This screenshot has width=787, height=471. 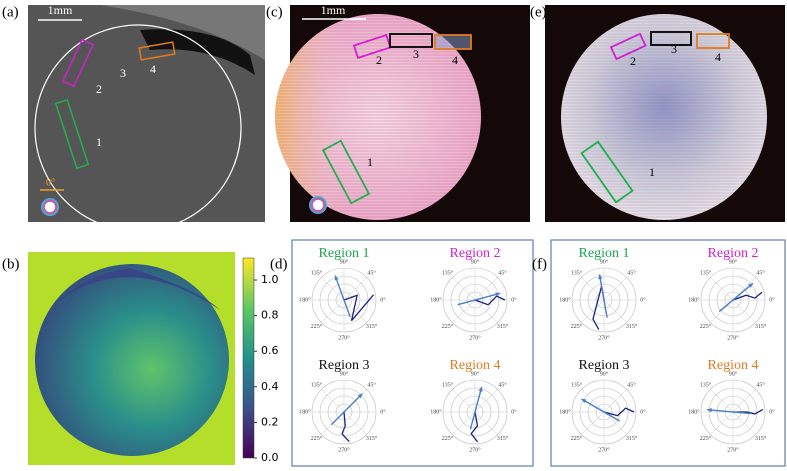 What do you see at coordinates (197, 52) in the screenshot?
I see `ventricle` at bounding box center [197, 52].